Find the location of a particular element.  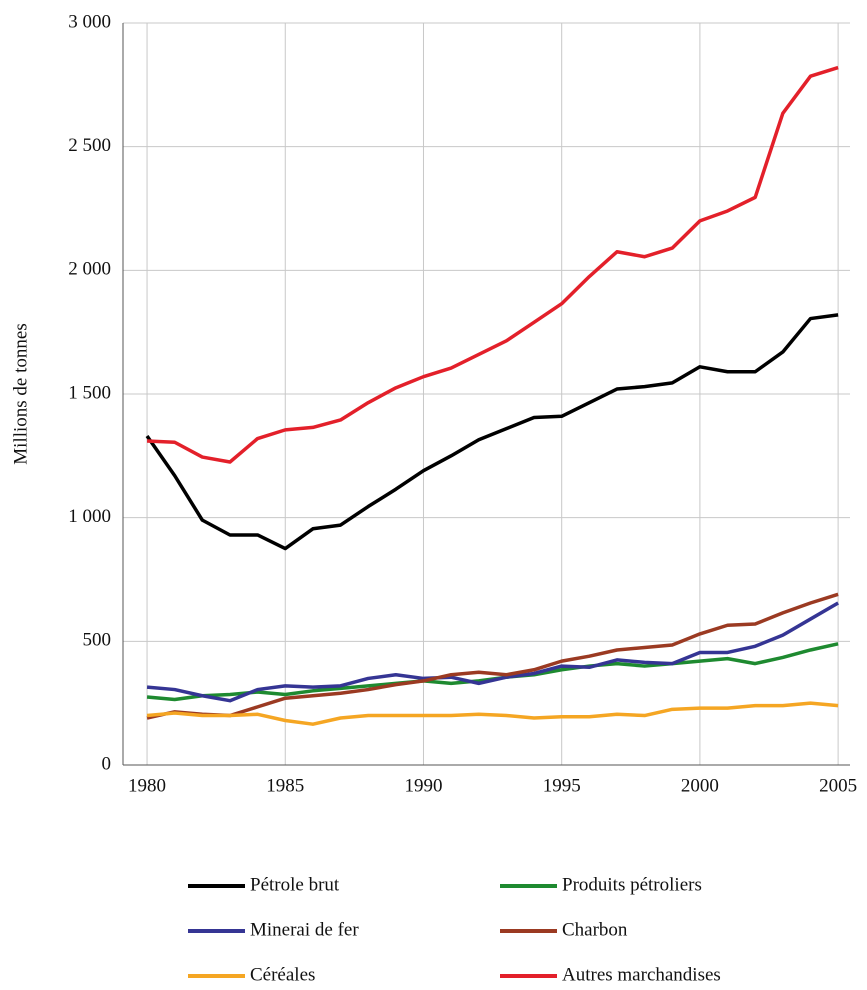

y-tick-label: 2 000 is located at coordinates (89, 269).